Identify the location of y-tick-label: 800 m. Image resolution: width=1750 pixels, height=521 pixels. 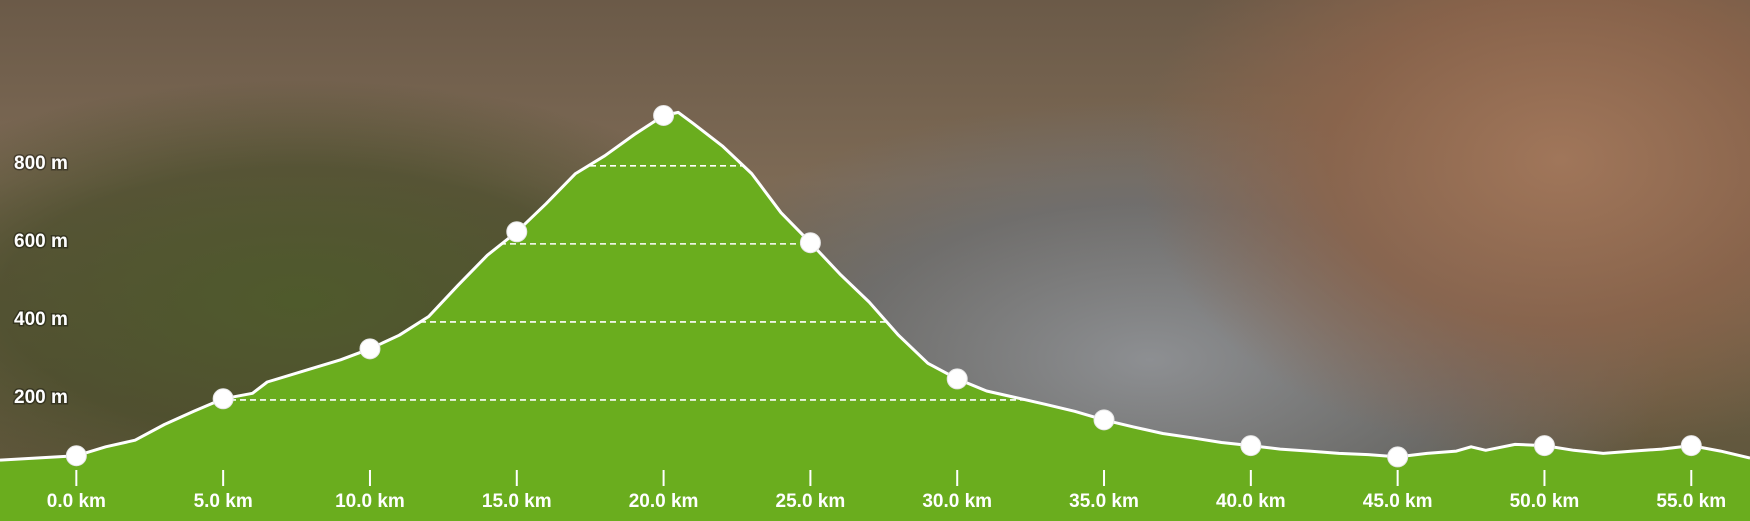
(41, 163).